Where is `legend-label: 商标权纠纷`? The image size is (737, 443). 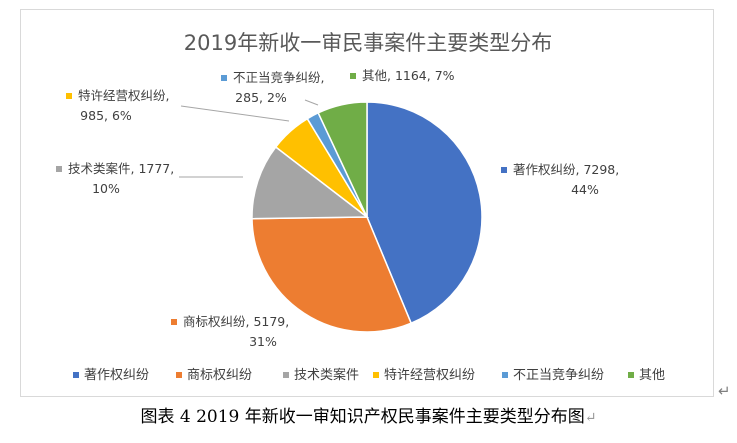
legend-label: 商标权纠纷 is located at coordinates (219, 375).